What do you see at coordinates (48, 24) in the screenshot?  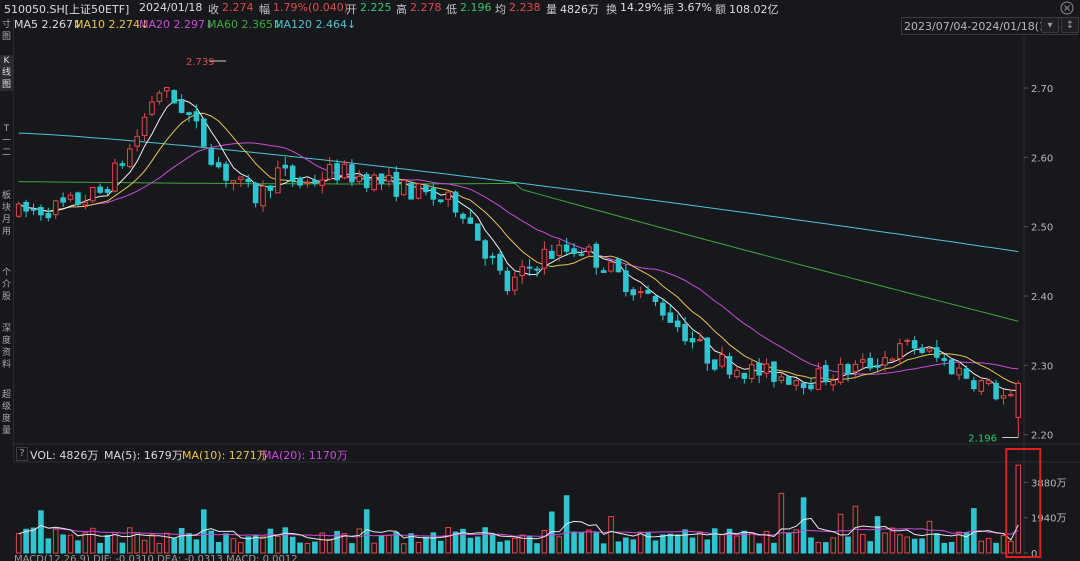 I see `ma5-legend: MA5 2.267↓` at bounding box center [48, 24].